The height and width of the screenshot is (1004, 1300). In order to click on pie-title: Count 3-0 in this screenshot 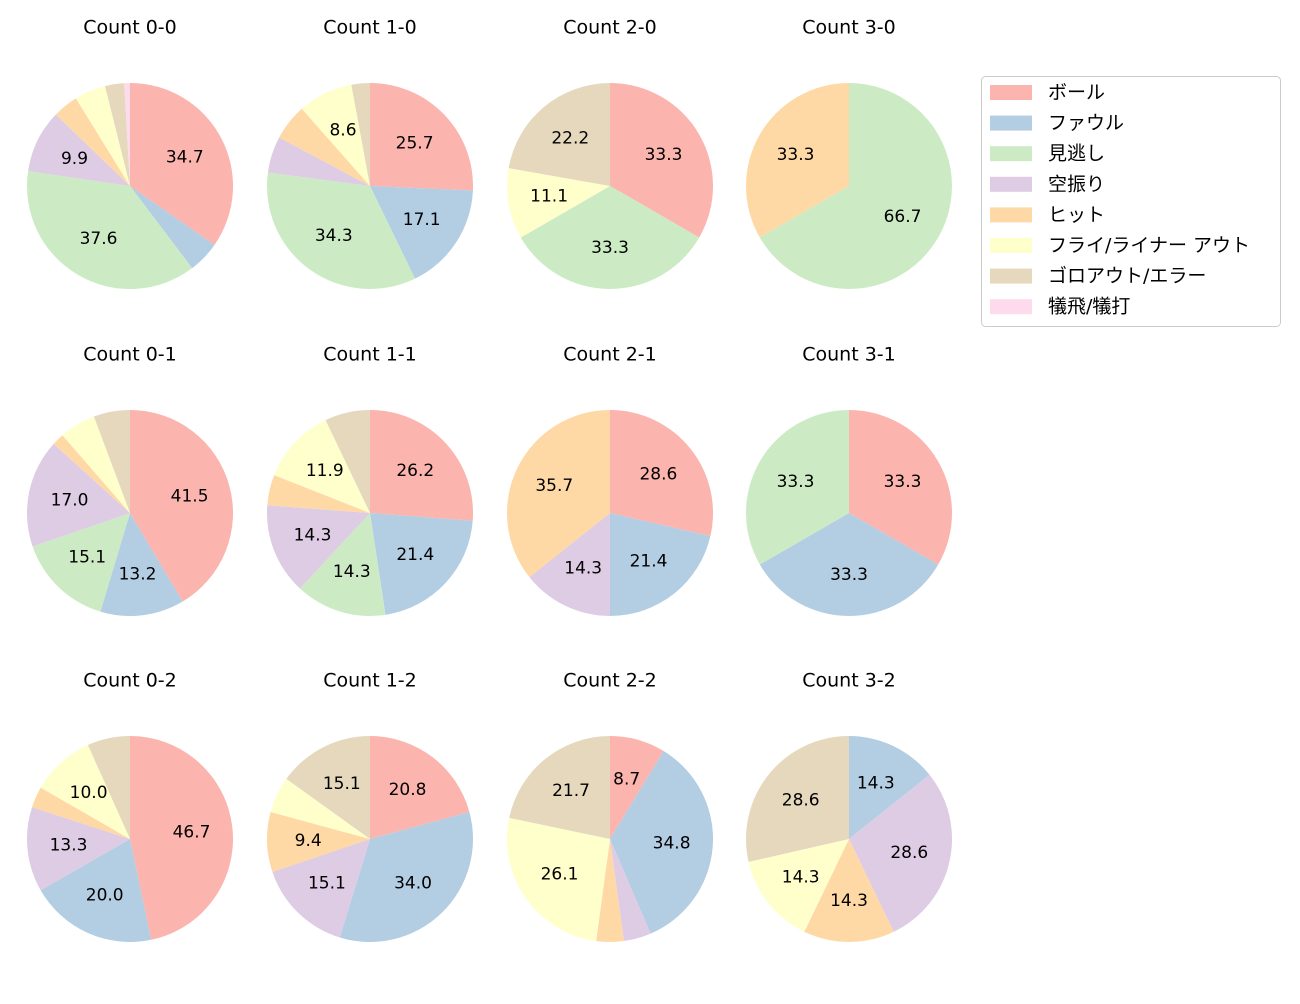, I will do `click(849, 28)`.